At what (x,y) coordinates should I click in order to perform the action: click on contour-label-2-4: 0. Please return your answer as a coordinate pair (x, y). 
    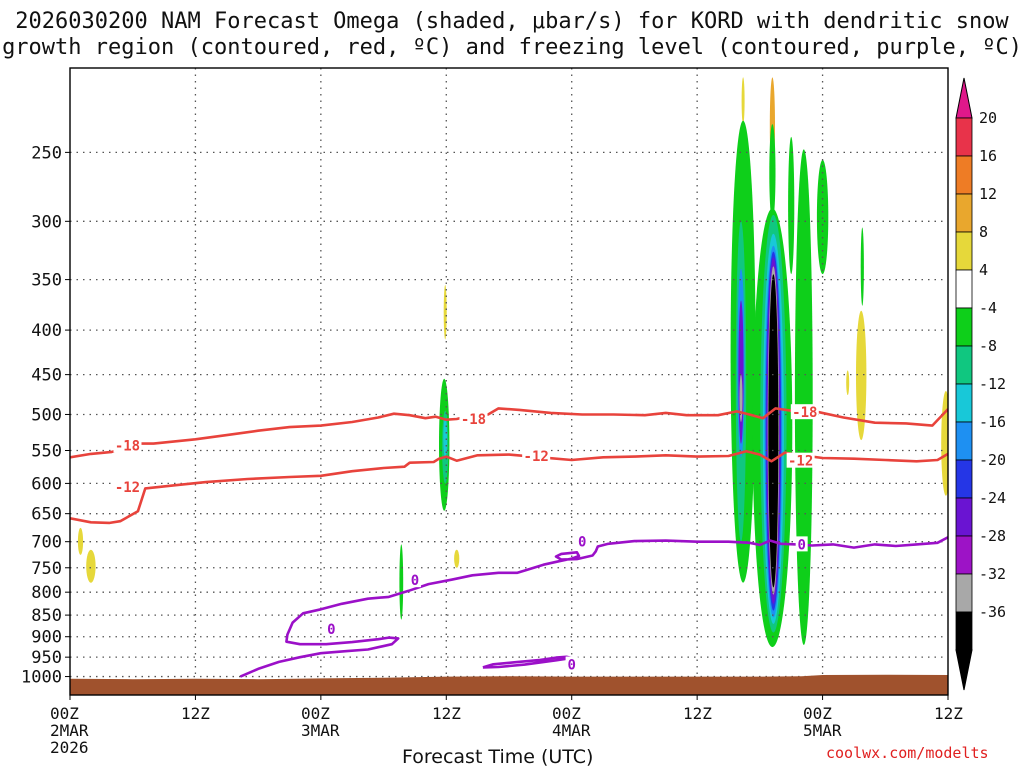
    Looking at the image, I should click on (801, 545).